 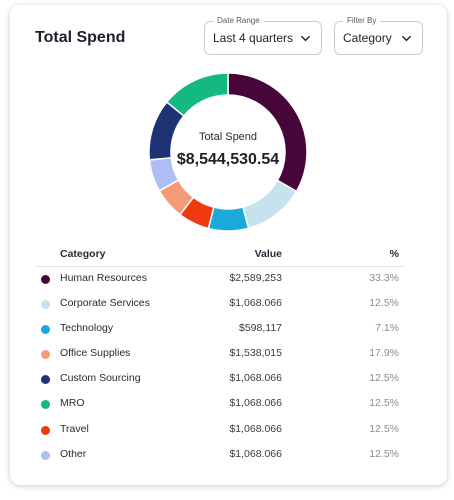 I want to click on column-header-percent: %, so click(x=394, y=254).